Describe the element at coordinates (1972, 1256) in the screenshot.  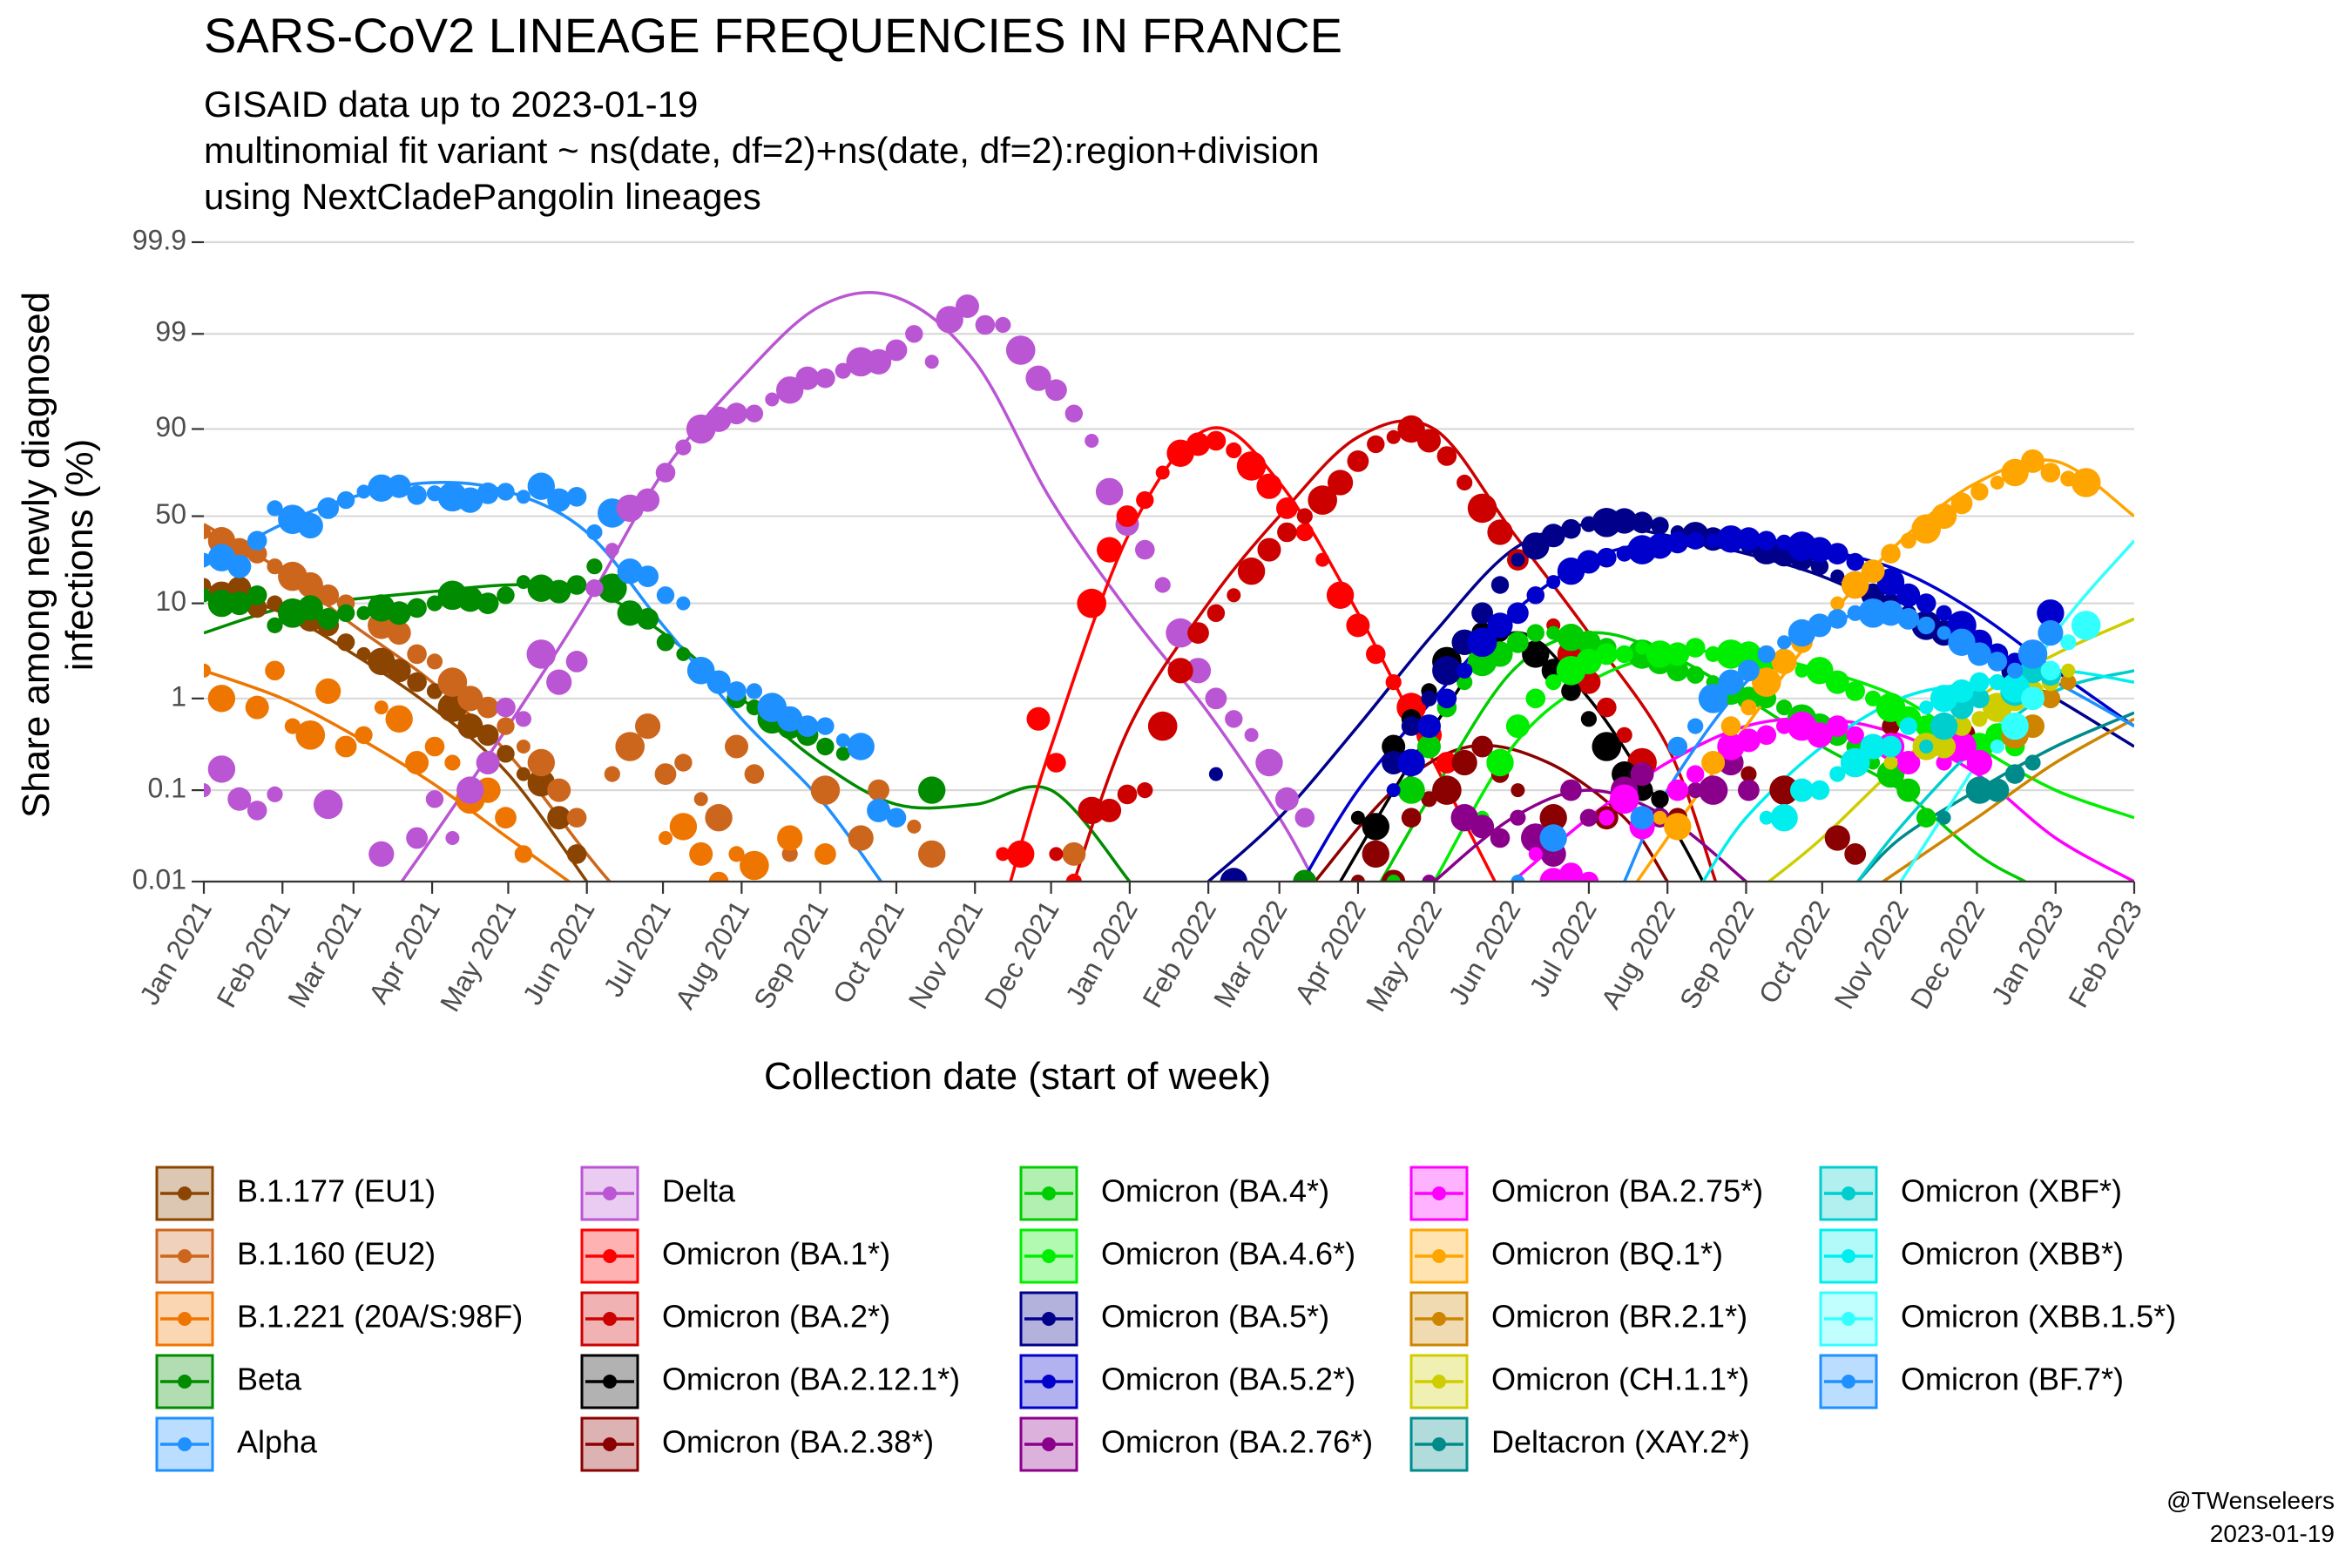
I see `legend-item: Omicron (XBB*)` at that location.